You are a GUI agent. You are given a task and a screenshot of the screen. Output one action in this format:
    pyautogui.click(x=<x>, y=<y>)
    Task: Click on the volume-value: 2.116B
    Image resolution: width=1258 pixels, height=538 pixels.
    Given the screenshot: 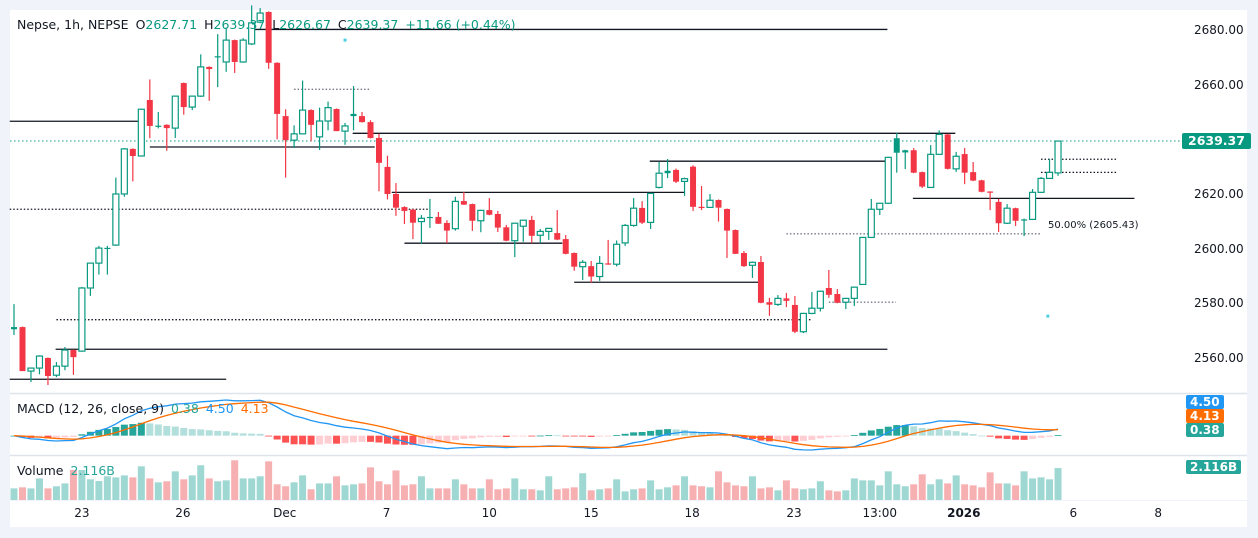 What is the action you would take?
    pyautogui.click(x=92, y=470)
    